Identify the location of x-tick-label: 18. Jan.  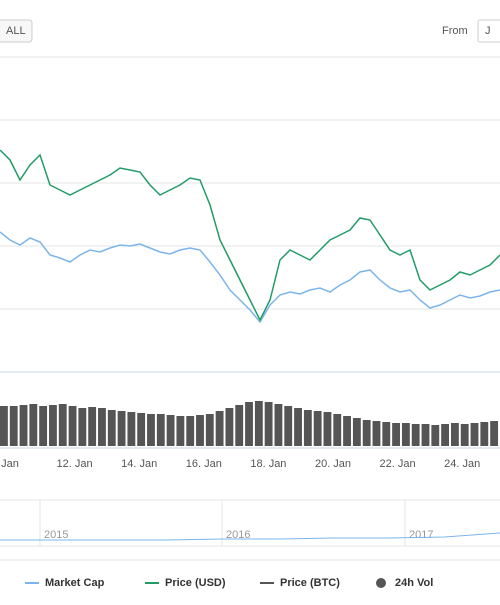
(268, 464).